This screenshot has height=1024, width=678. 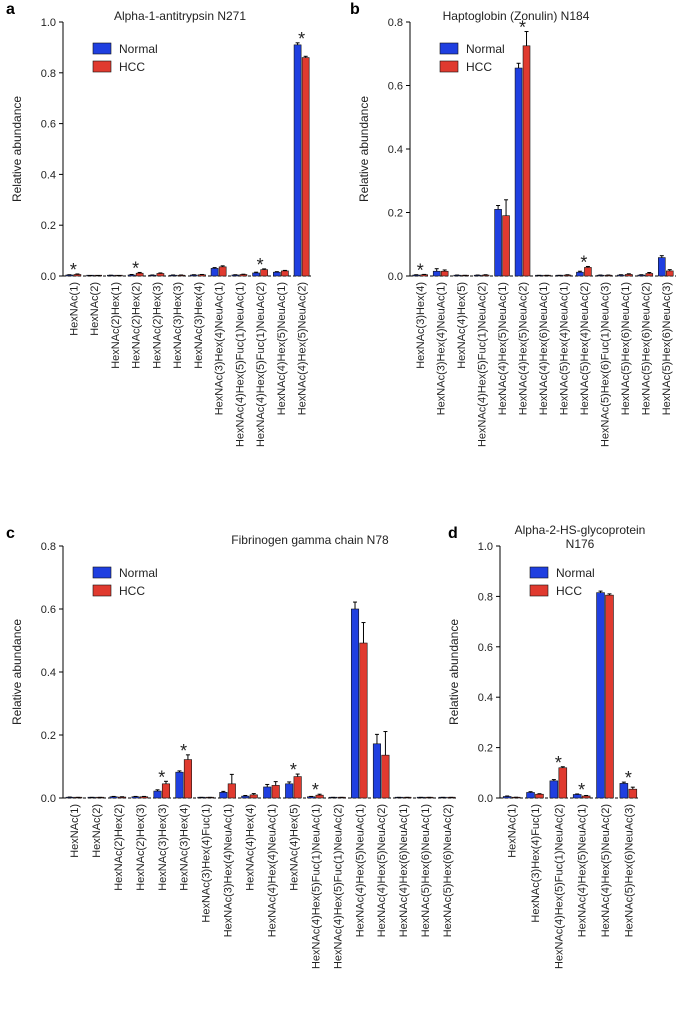 What do you see at coordinates (605, 364) in the screenshot?
I see `x-tick-label: HexNAc(5)Hex(6)Fuc(1)NeuAc(3)` at bounding box center [605, 364].